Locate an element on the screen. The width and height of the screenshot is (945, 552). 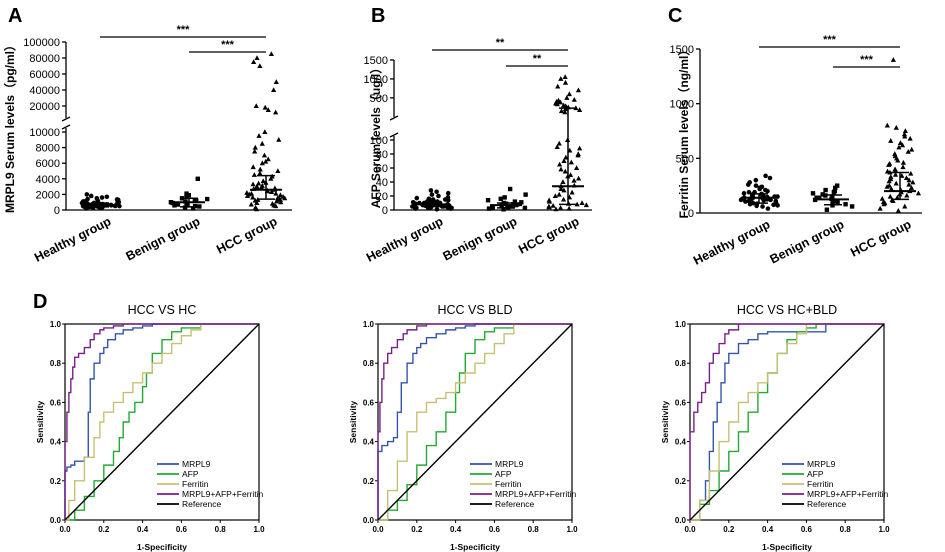
y-tick-label: 100000 is located at coordinates (41, 43).